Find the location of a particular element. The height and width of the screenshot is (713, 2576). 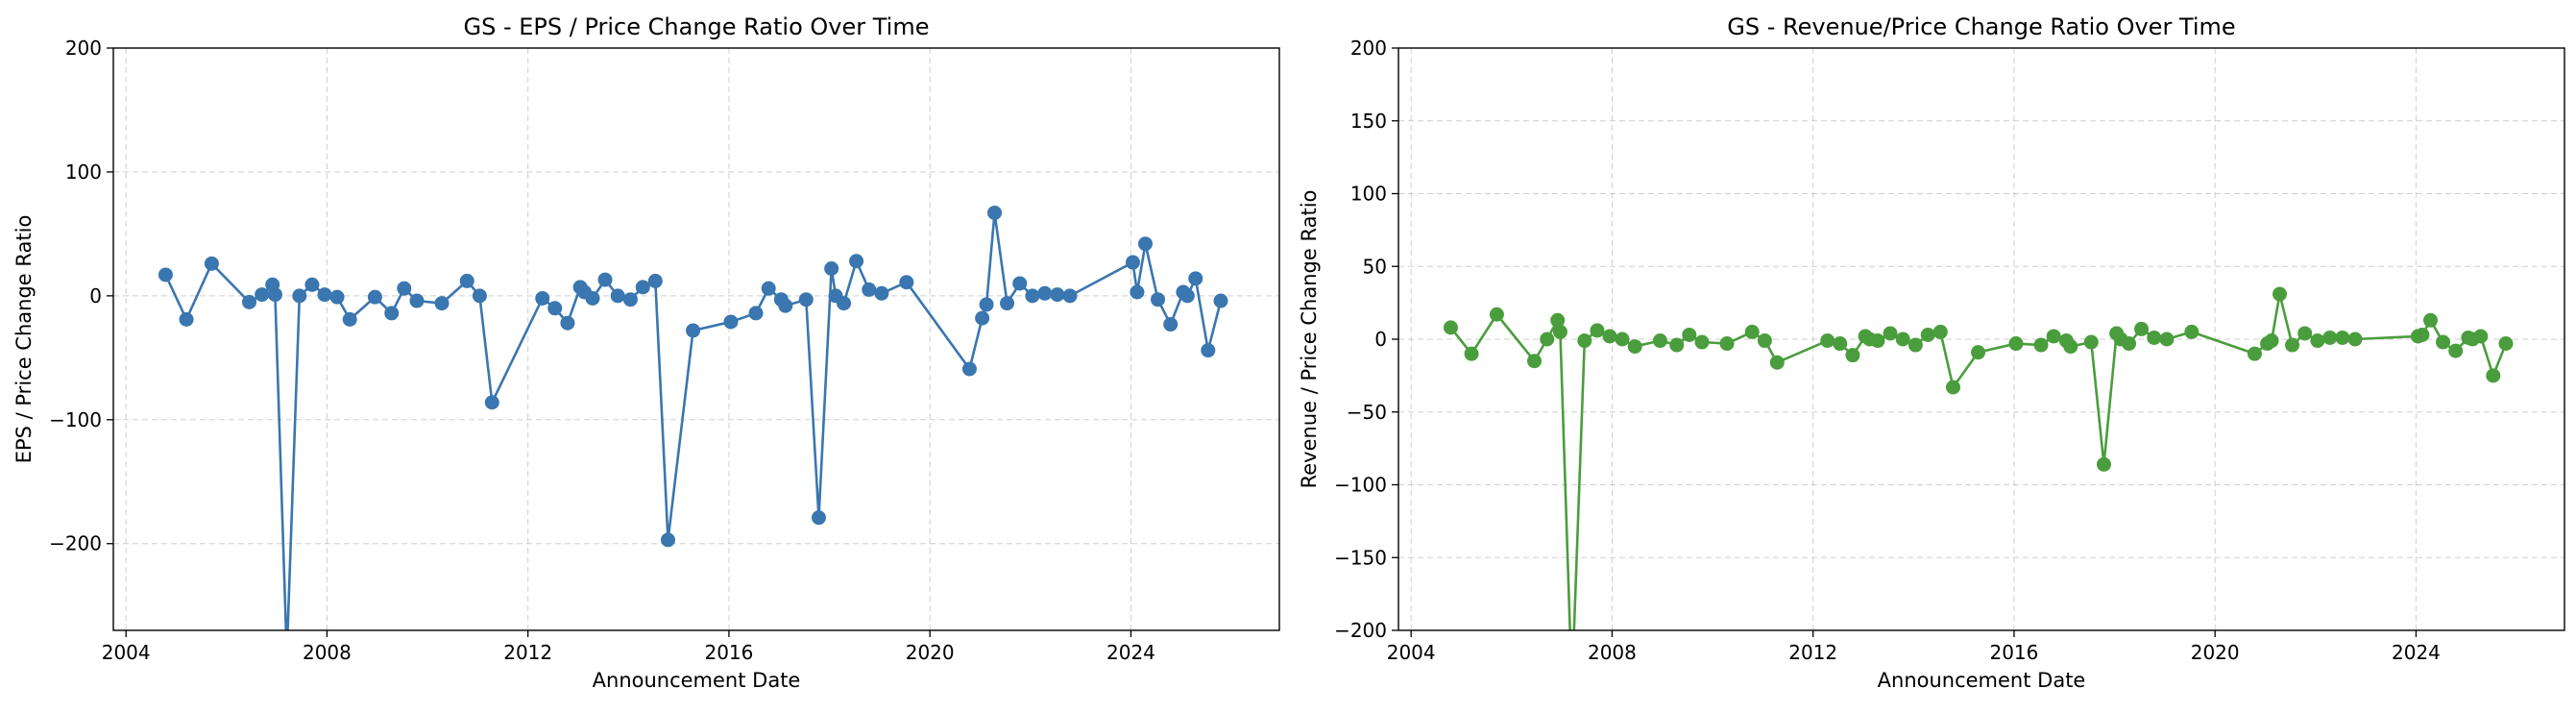

x-axis-label: Announcement Date is located at coordinates (1982, 680).